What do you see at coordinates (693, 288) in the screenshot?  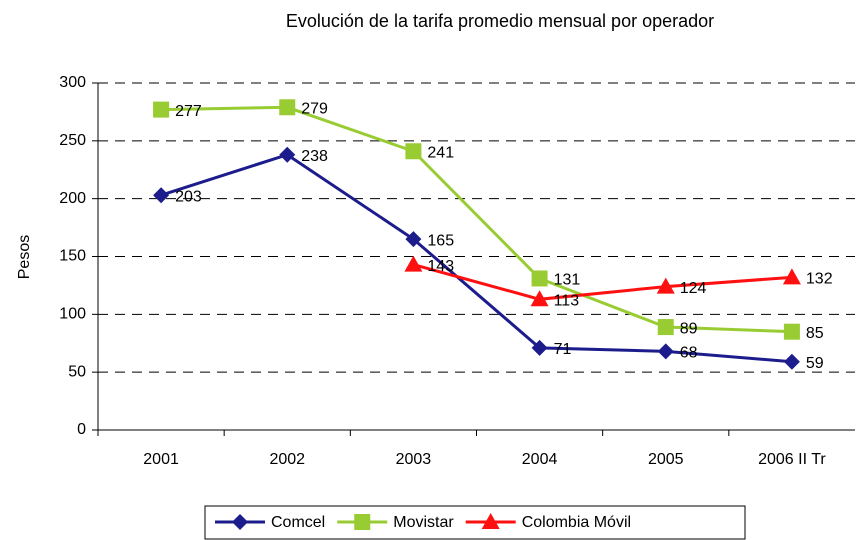 I see `data-label: 124` at bounding box center [693, 288].